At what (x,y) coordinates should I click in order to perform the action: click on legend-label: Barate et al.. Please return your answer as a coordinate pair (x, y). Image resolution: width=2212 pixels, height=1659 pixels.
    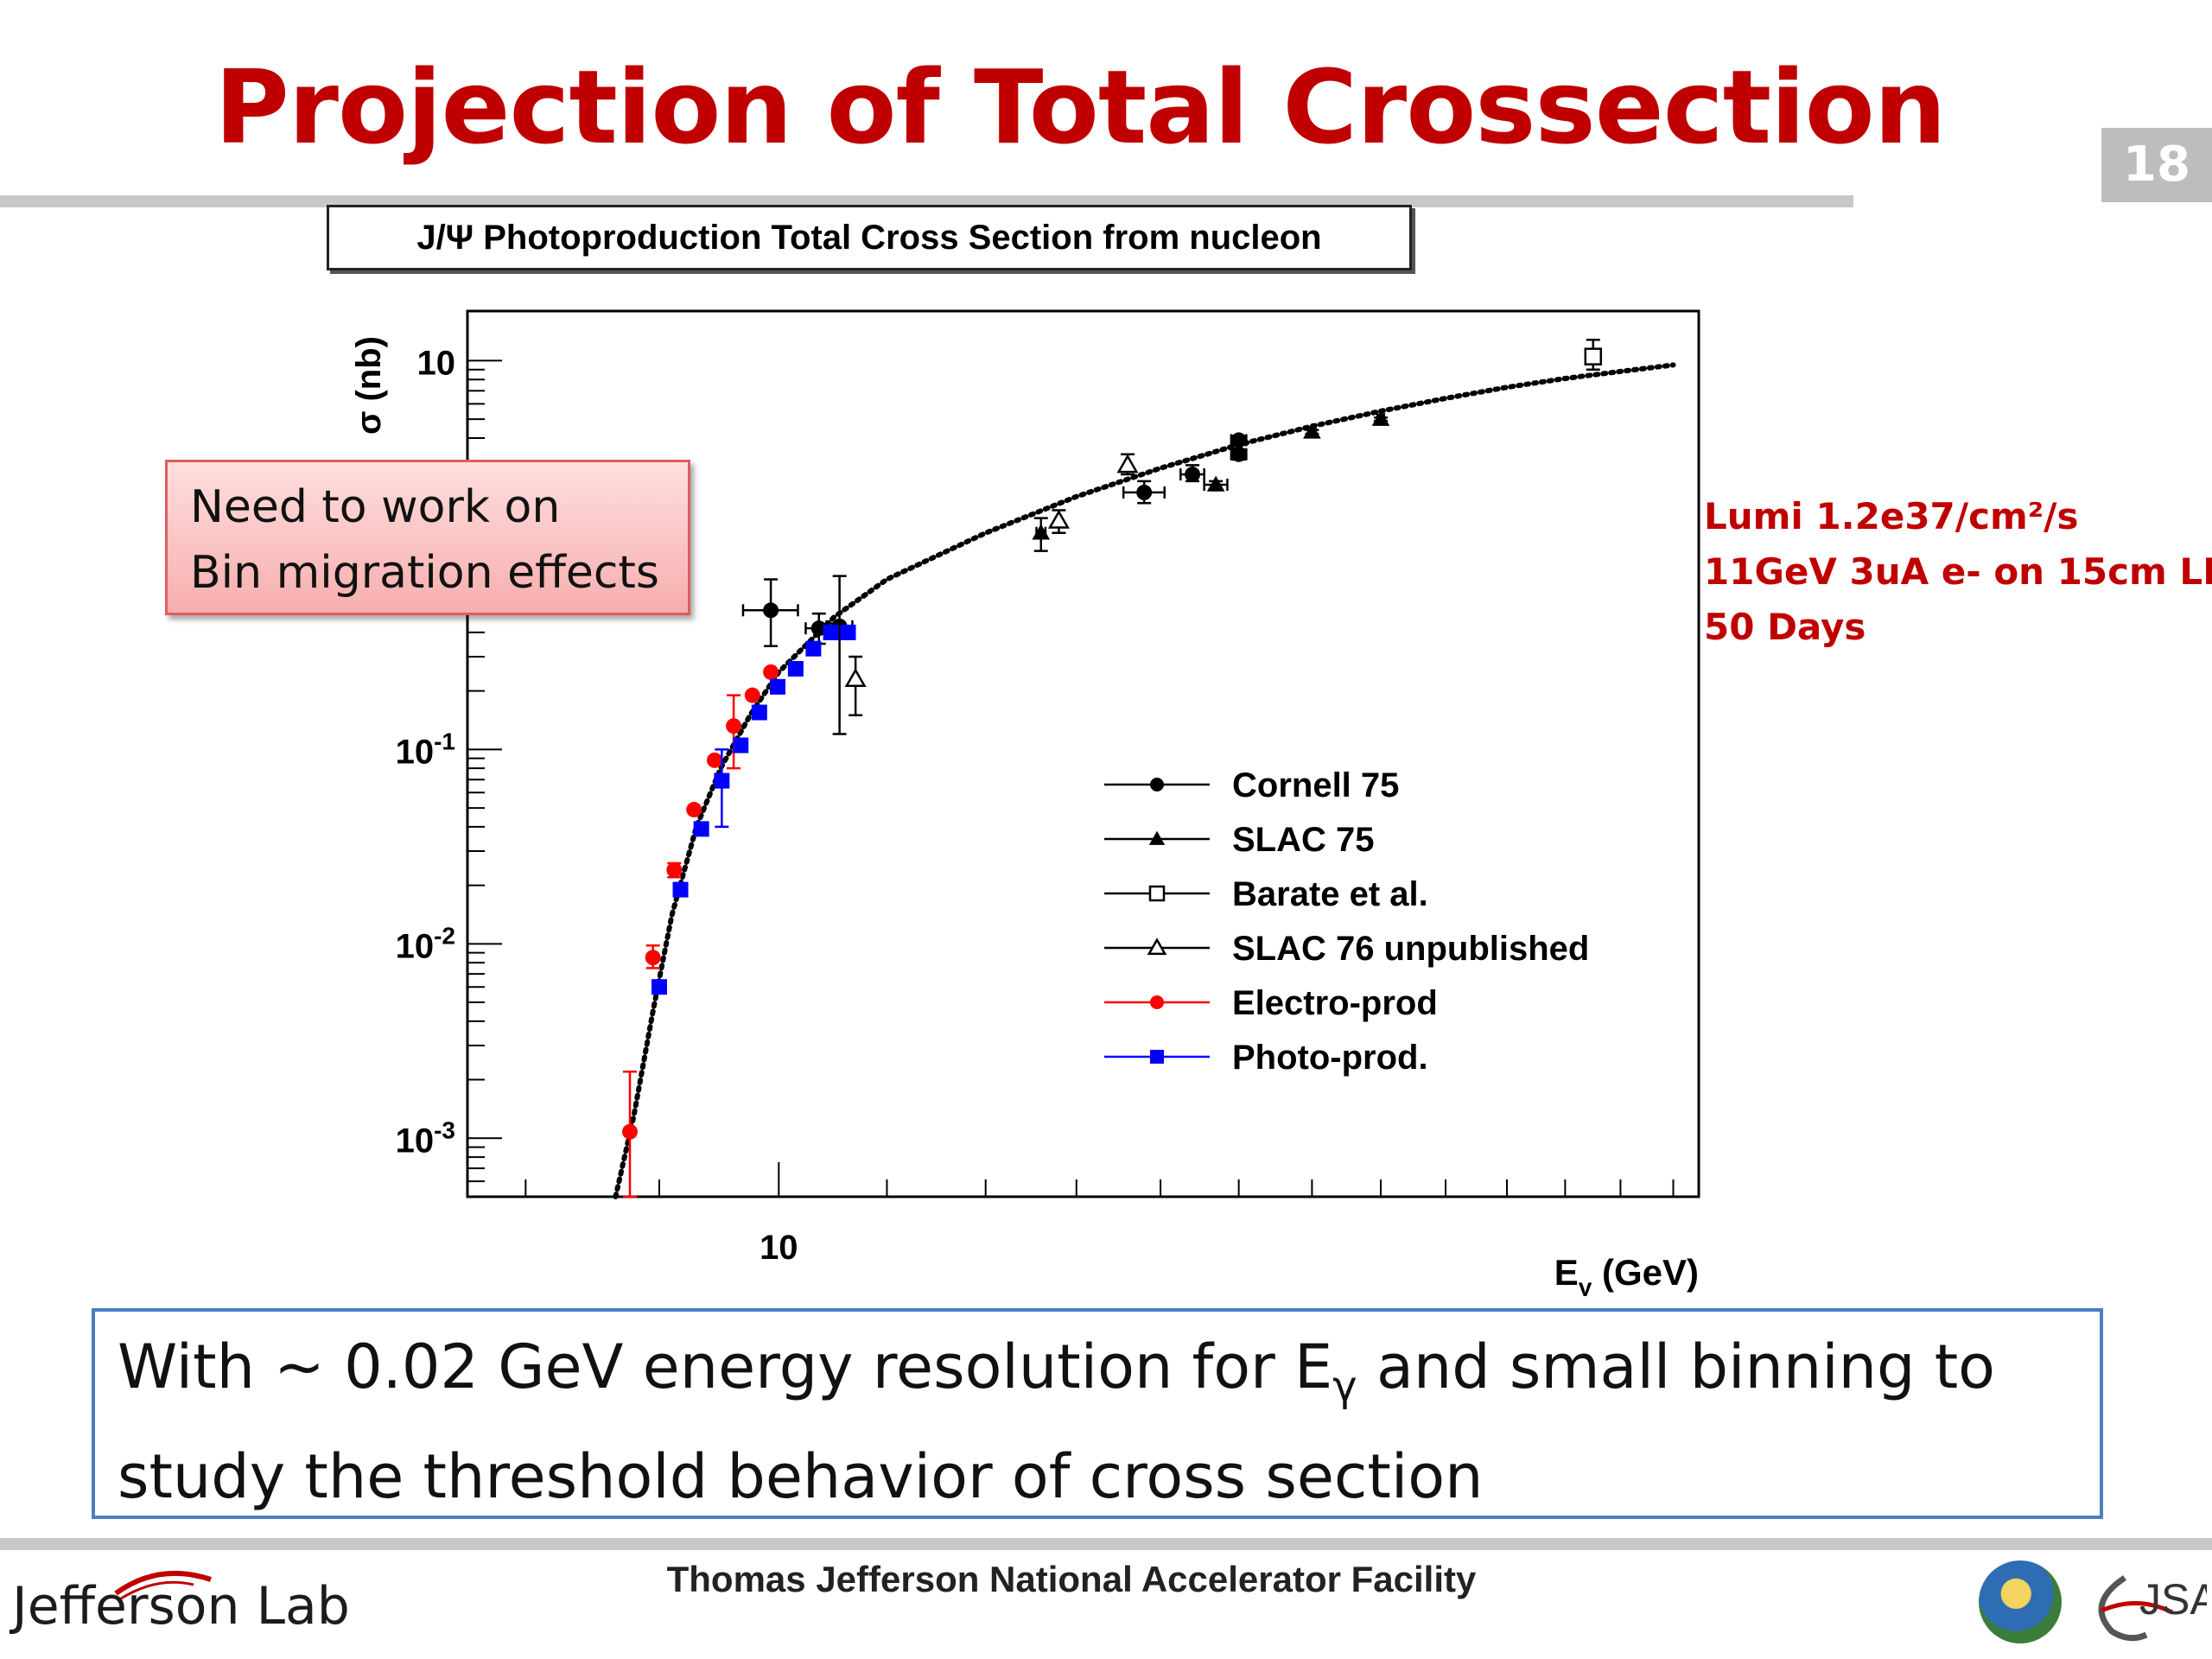
    Looking at the image, I should click on (1330, 894).